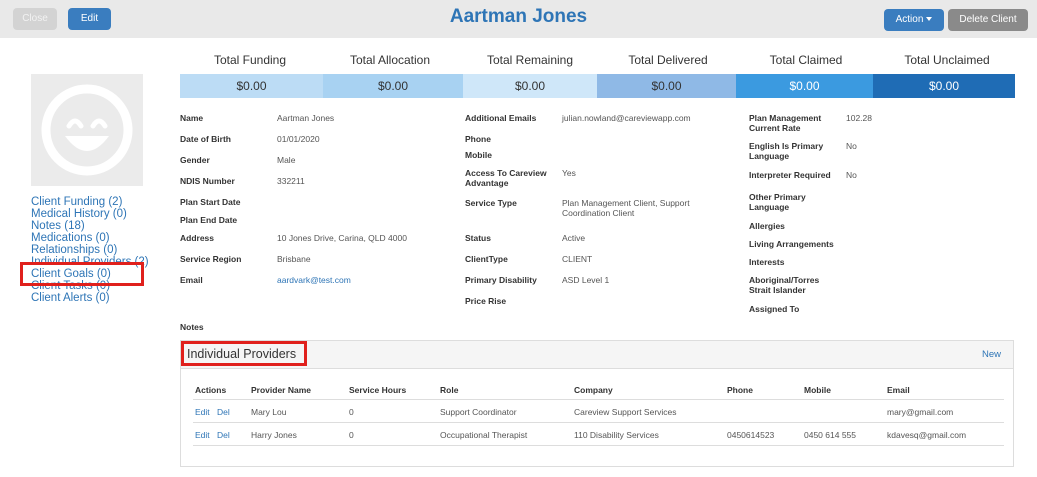 This screenshot has height=477, width=1037. I want to click on detail-label-ndis: NDIS Number, so click(207, 181).